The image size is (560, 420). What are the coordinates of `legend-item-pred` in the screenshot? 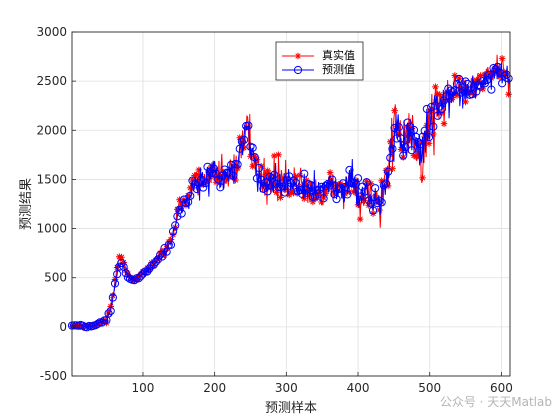 It's located at (298, 70).